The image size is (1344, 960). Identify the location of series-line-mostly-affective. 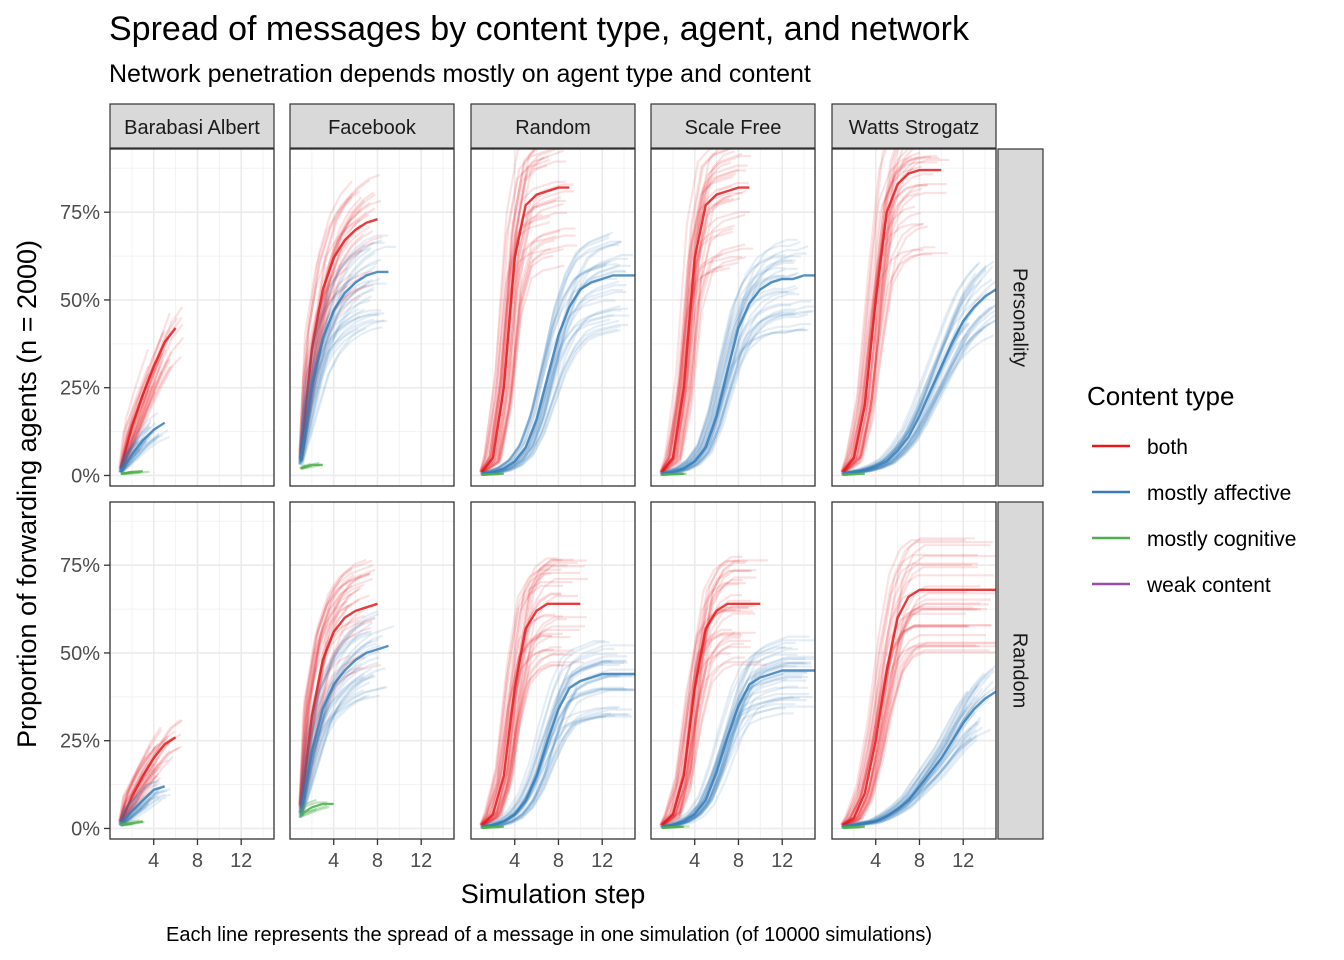
(344, 366).